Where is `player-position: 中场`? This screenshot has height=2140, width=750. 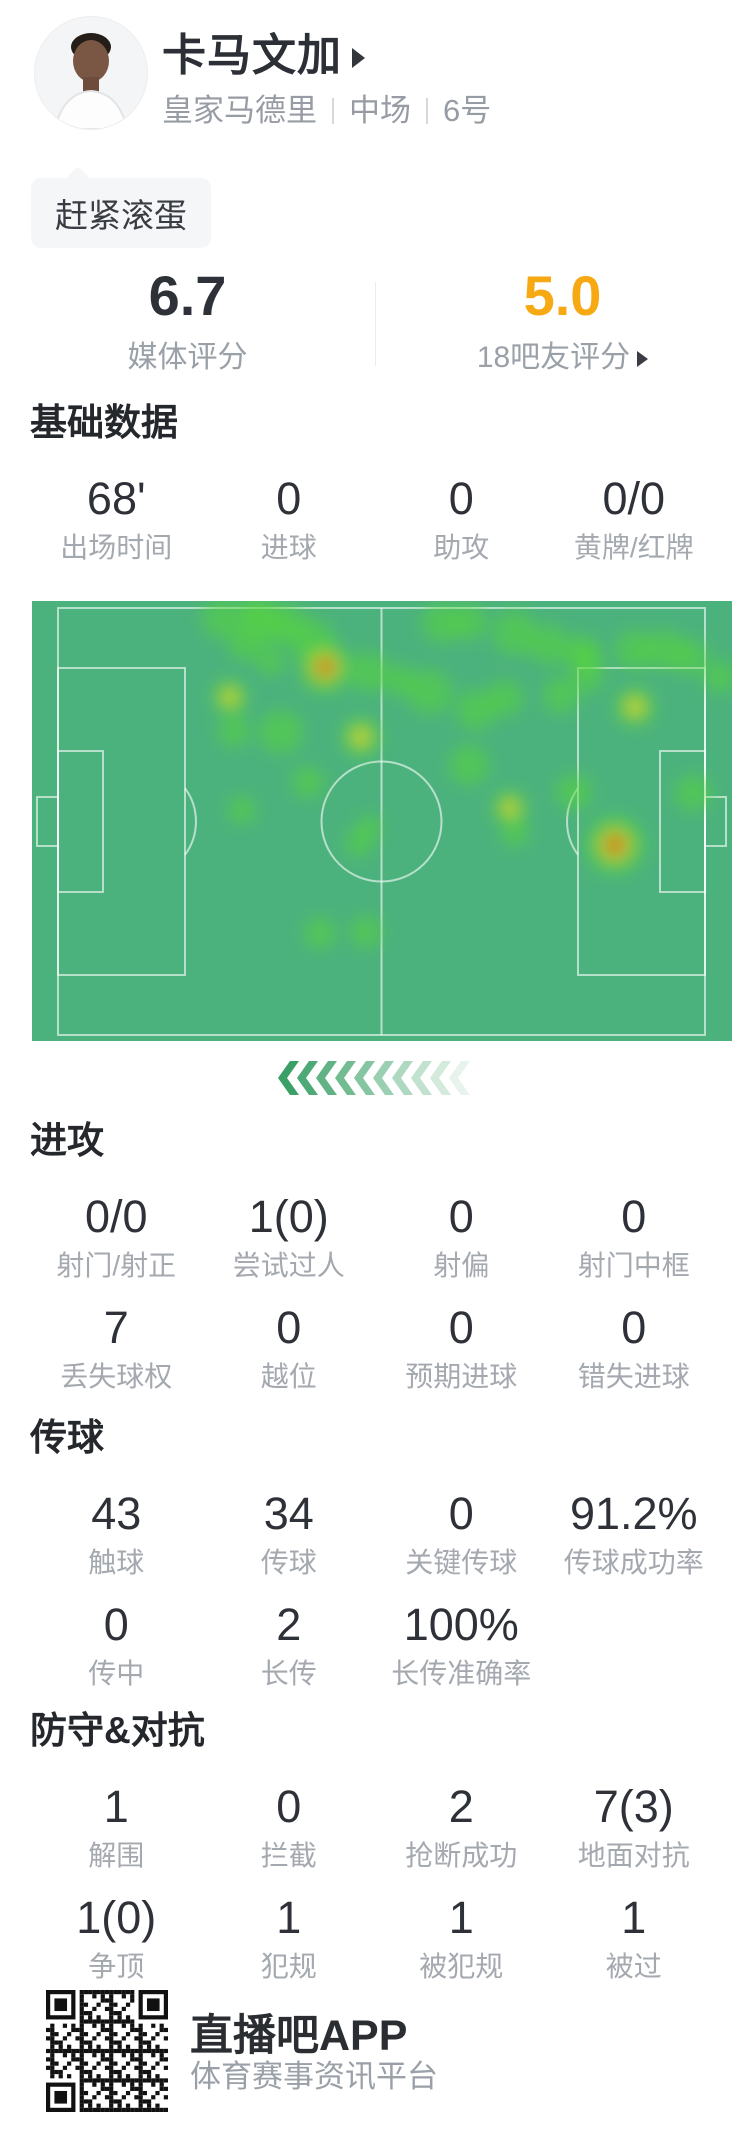 player-position: 中场 is located at coordinates (380, 110).